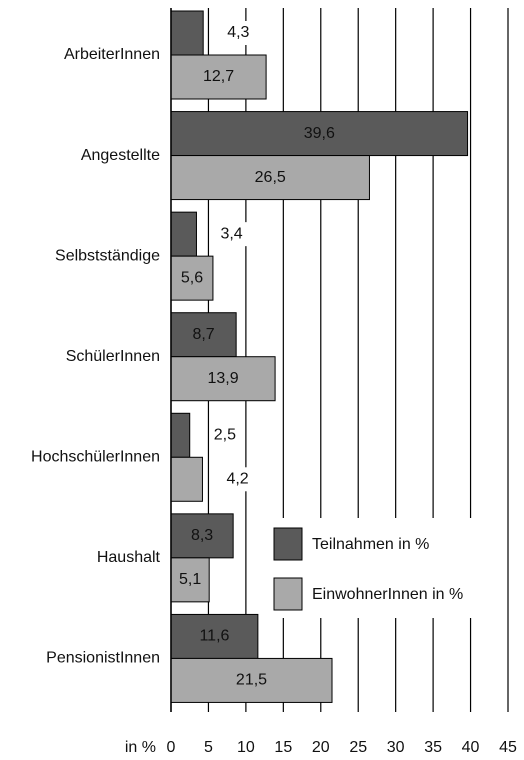 The height and width of the screenshot is (760, 524). What do you see at coordinates (283, 747) in the screenshot?
I see `x-tick-label: 15` at bounding box center [283, 747].